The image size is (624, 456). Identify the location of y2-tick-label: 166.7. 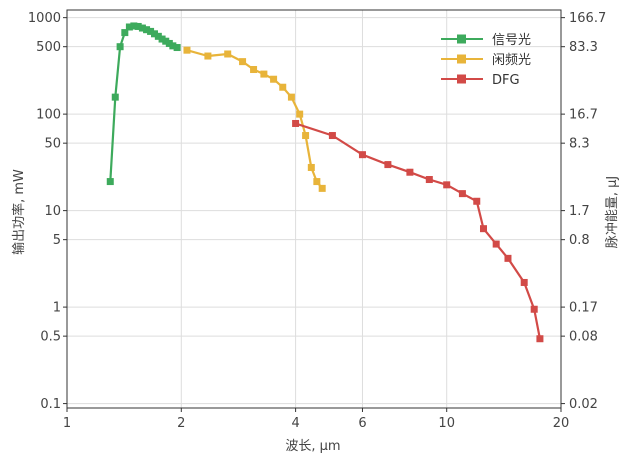
(587, 18).